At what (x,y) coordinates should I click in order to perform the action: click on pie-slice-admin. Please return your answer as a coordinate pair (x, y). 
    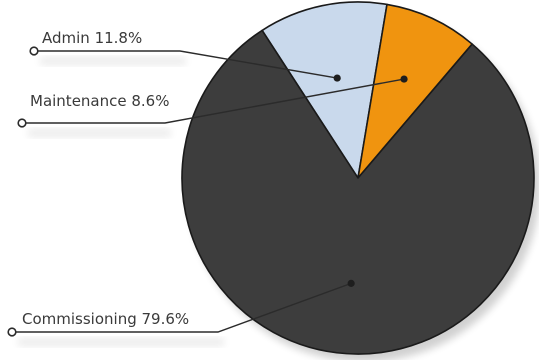
    Looking at the image, I should click on (324, 90).